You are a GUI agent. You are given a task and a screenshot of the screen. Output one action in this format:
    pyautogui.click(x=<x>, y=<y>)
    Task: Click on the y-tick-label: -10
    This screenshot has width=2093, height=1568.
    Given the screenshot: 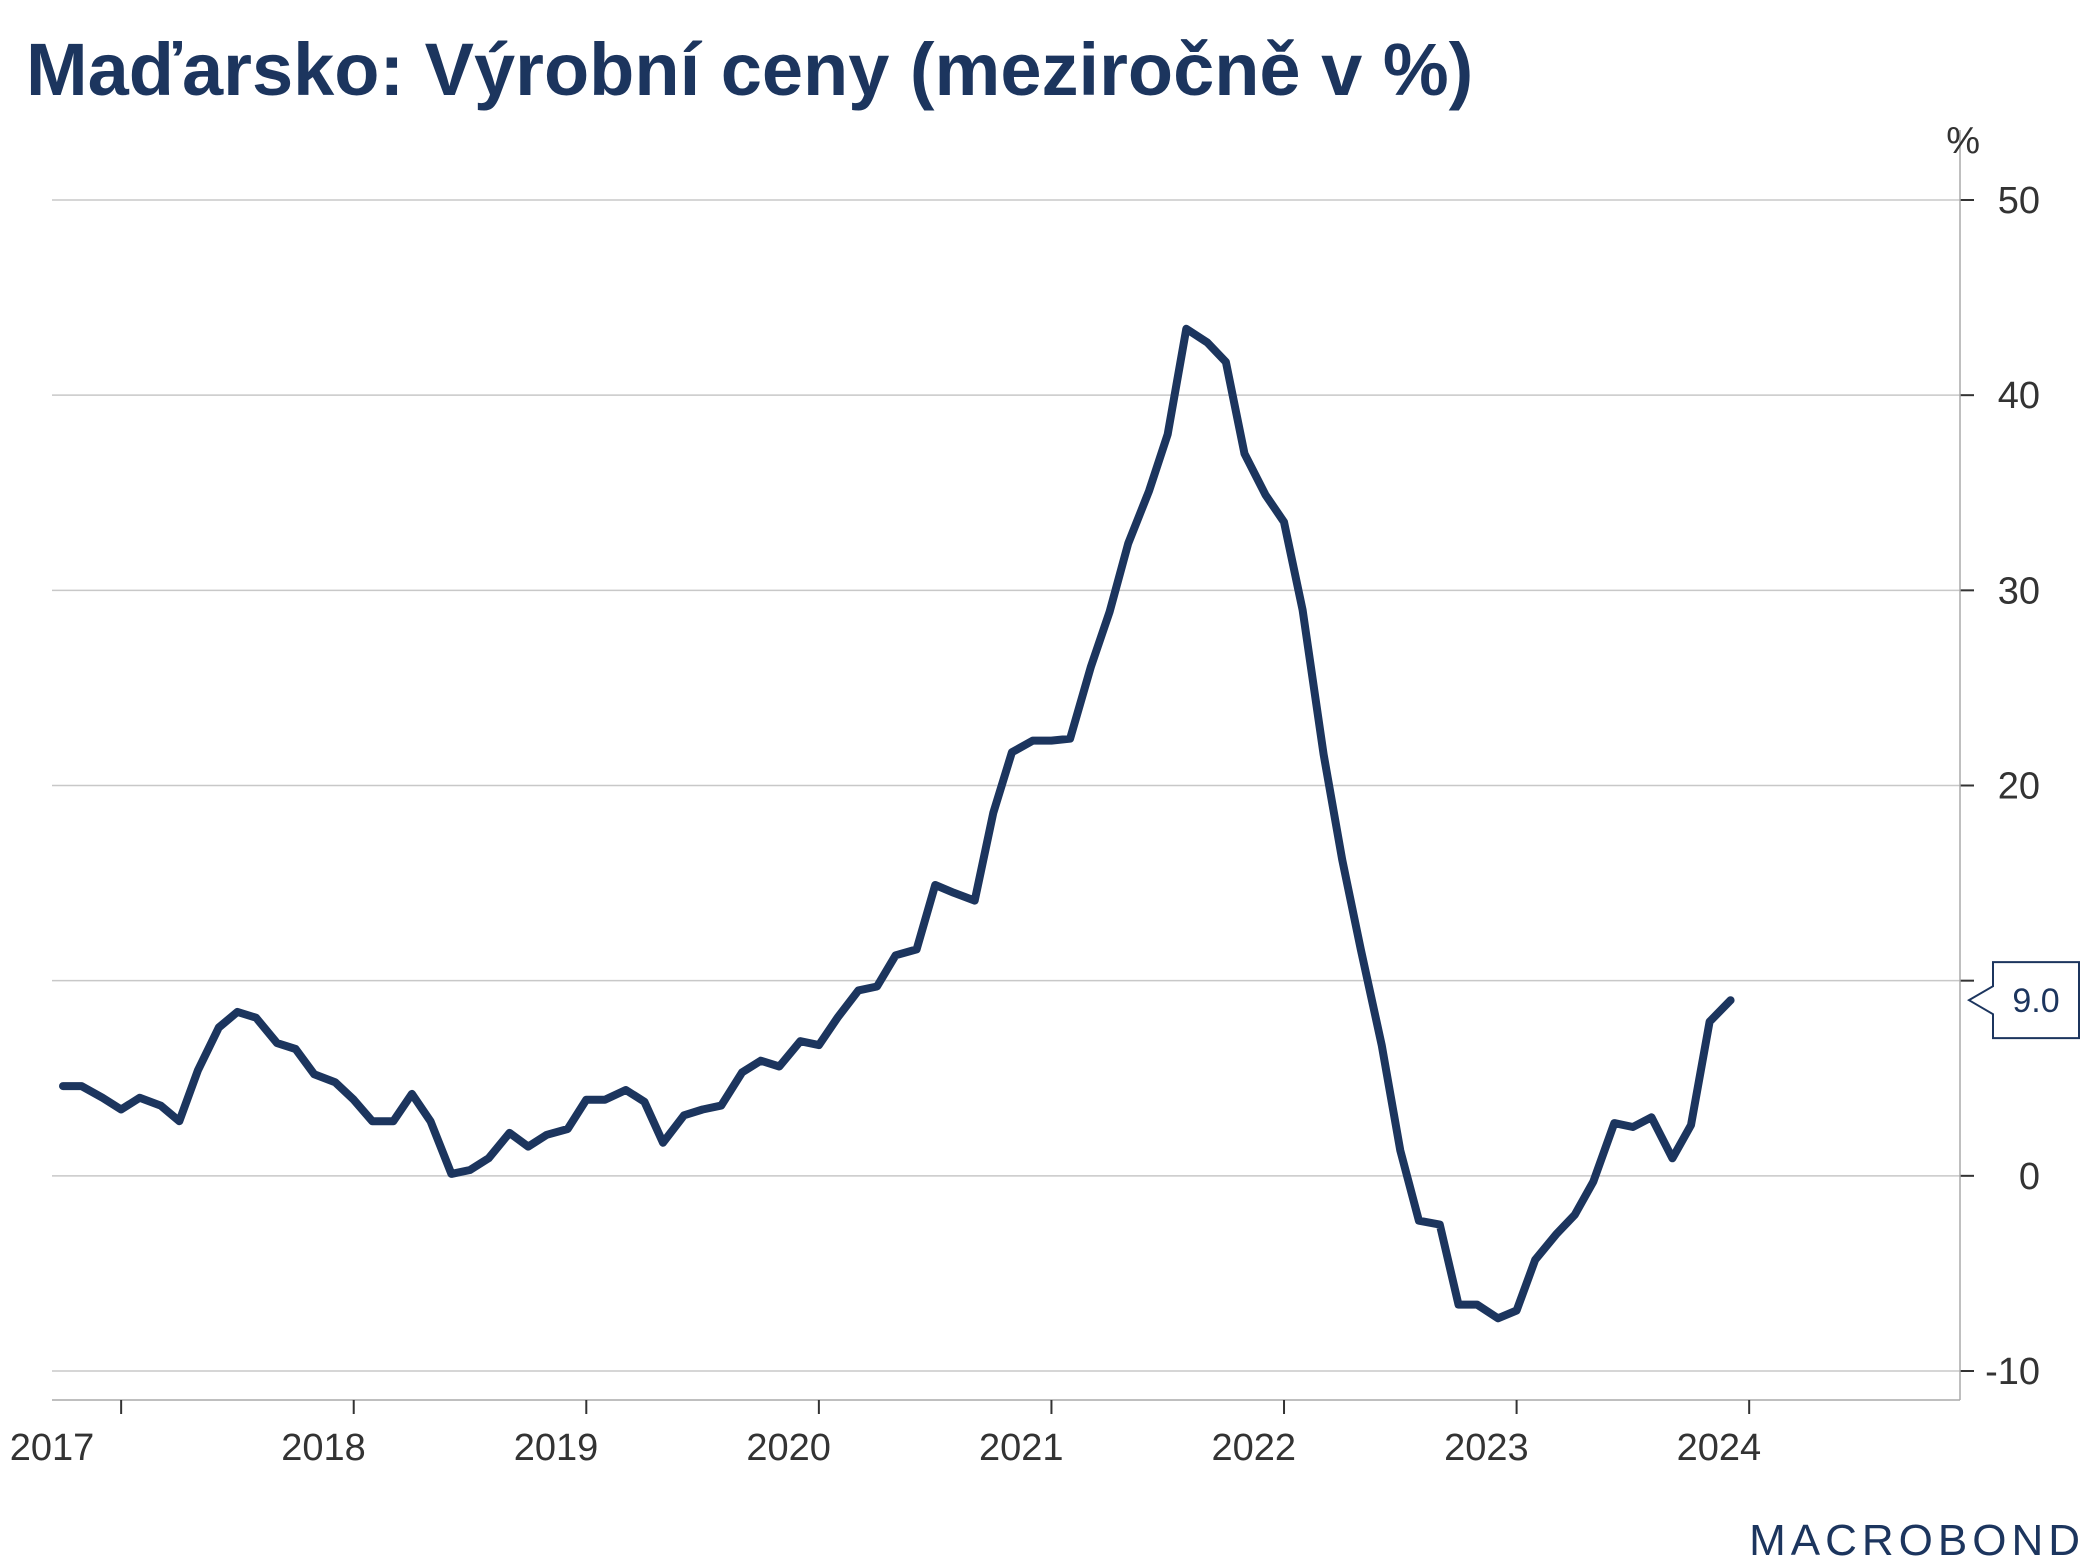 What is the action you would take?
    pyautogui.click(x=2012, y=1372)
    